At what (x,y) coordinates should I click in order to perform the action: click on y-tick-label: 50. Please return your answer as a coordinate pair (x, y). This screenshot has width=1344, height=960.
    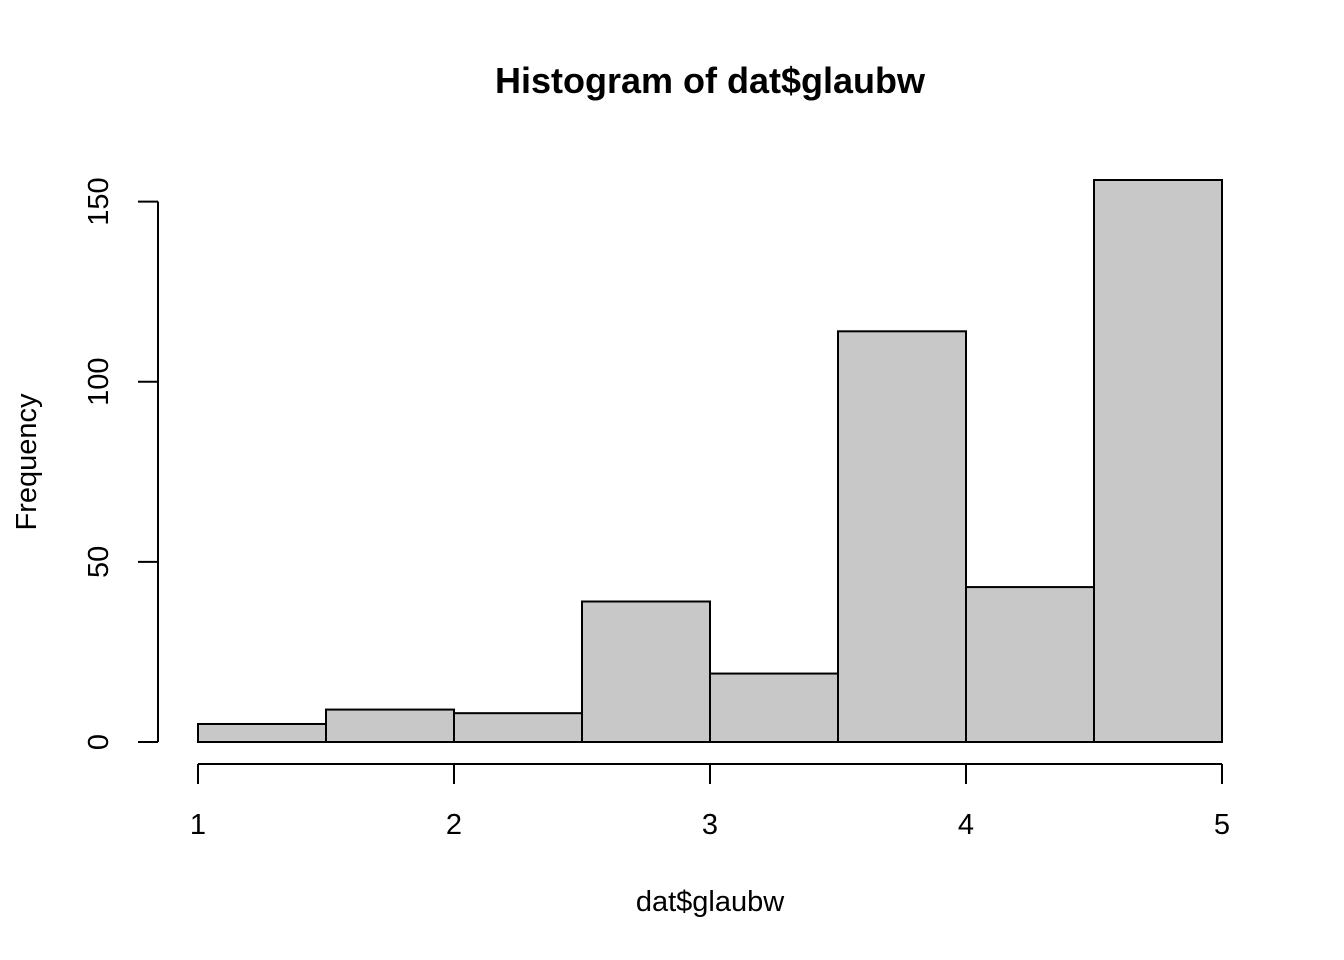
    Looking at the image, I should click on (99, 562).